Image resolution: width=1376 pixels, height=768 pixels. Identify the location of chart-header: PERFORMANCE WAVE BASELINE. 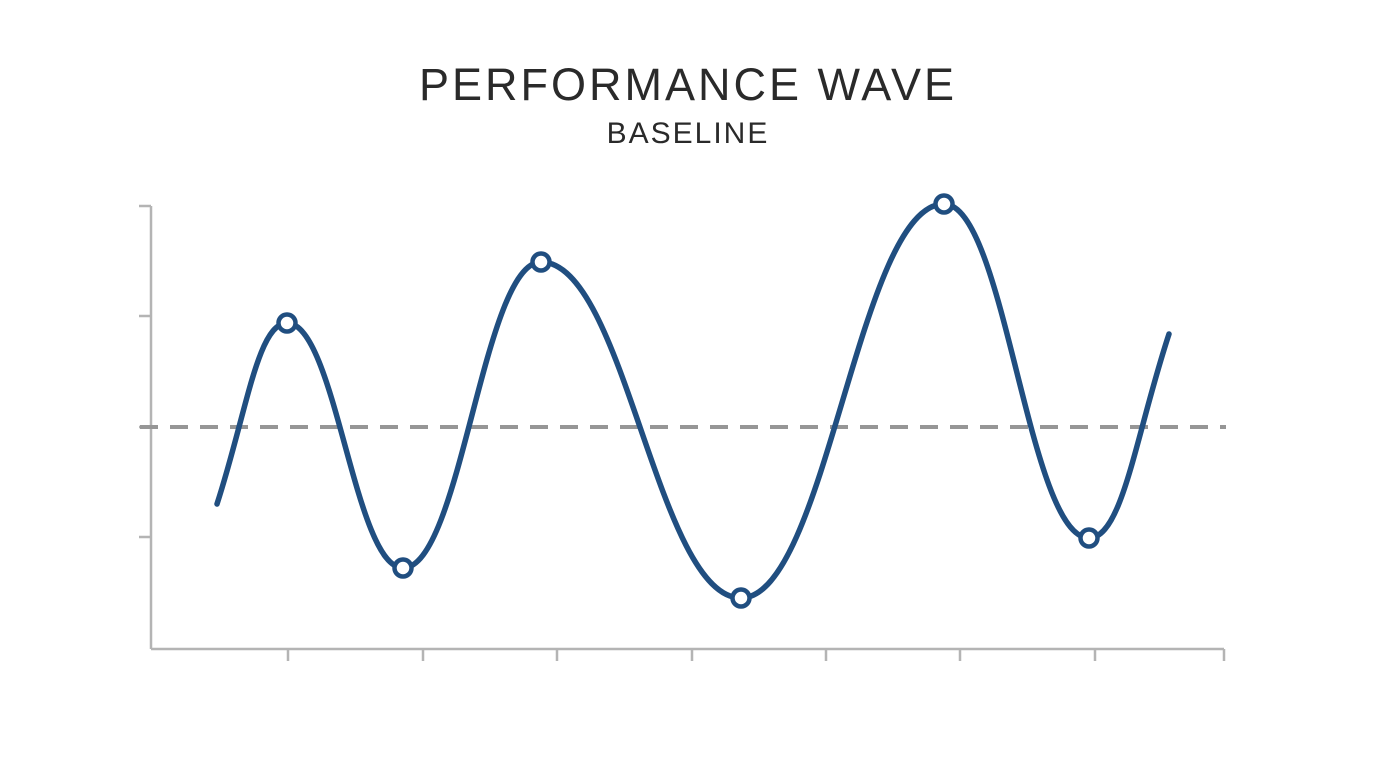
(688, 105).